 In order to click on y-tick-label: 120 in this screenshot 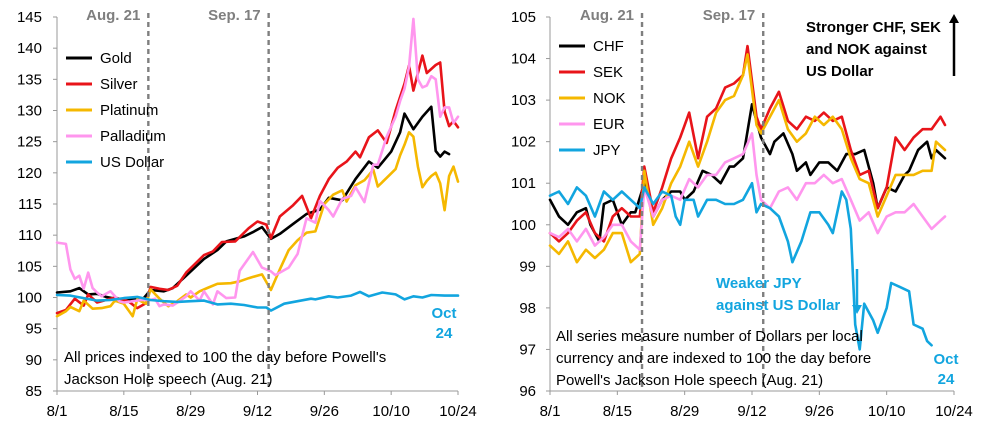, I will do `click(29, 173)`.